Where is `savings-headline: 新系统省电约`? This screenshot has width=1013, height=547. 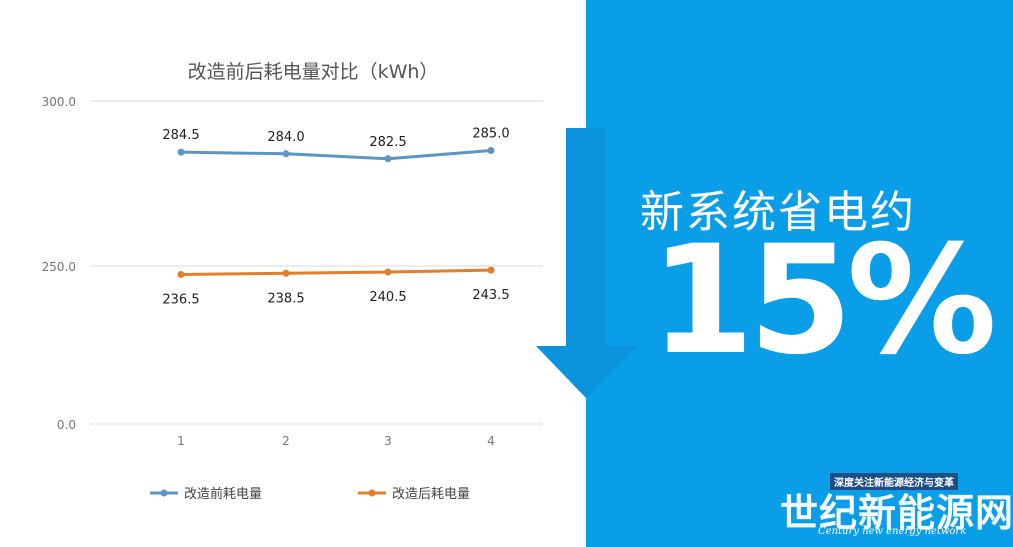 savings-headline: 新系统省电约 is located at coordinates (778, 212).